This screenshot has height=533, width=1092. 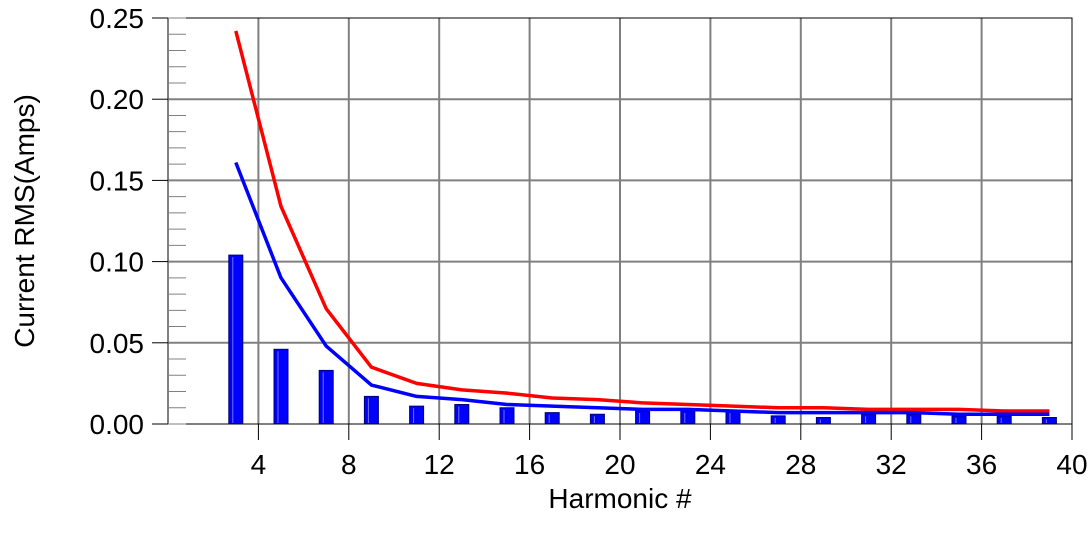 I want to click on x-axis-title: Harmonic #, so click(x=620, y=498).